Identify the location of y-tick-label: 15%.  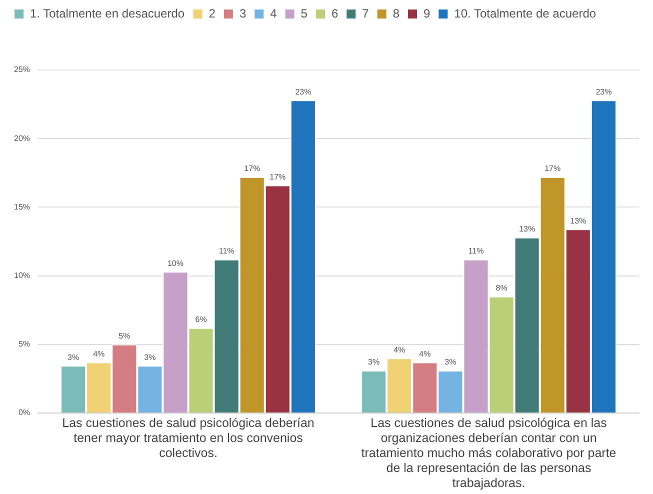
(22, 207).